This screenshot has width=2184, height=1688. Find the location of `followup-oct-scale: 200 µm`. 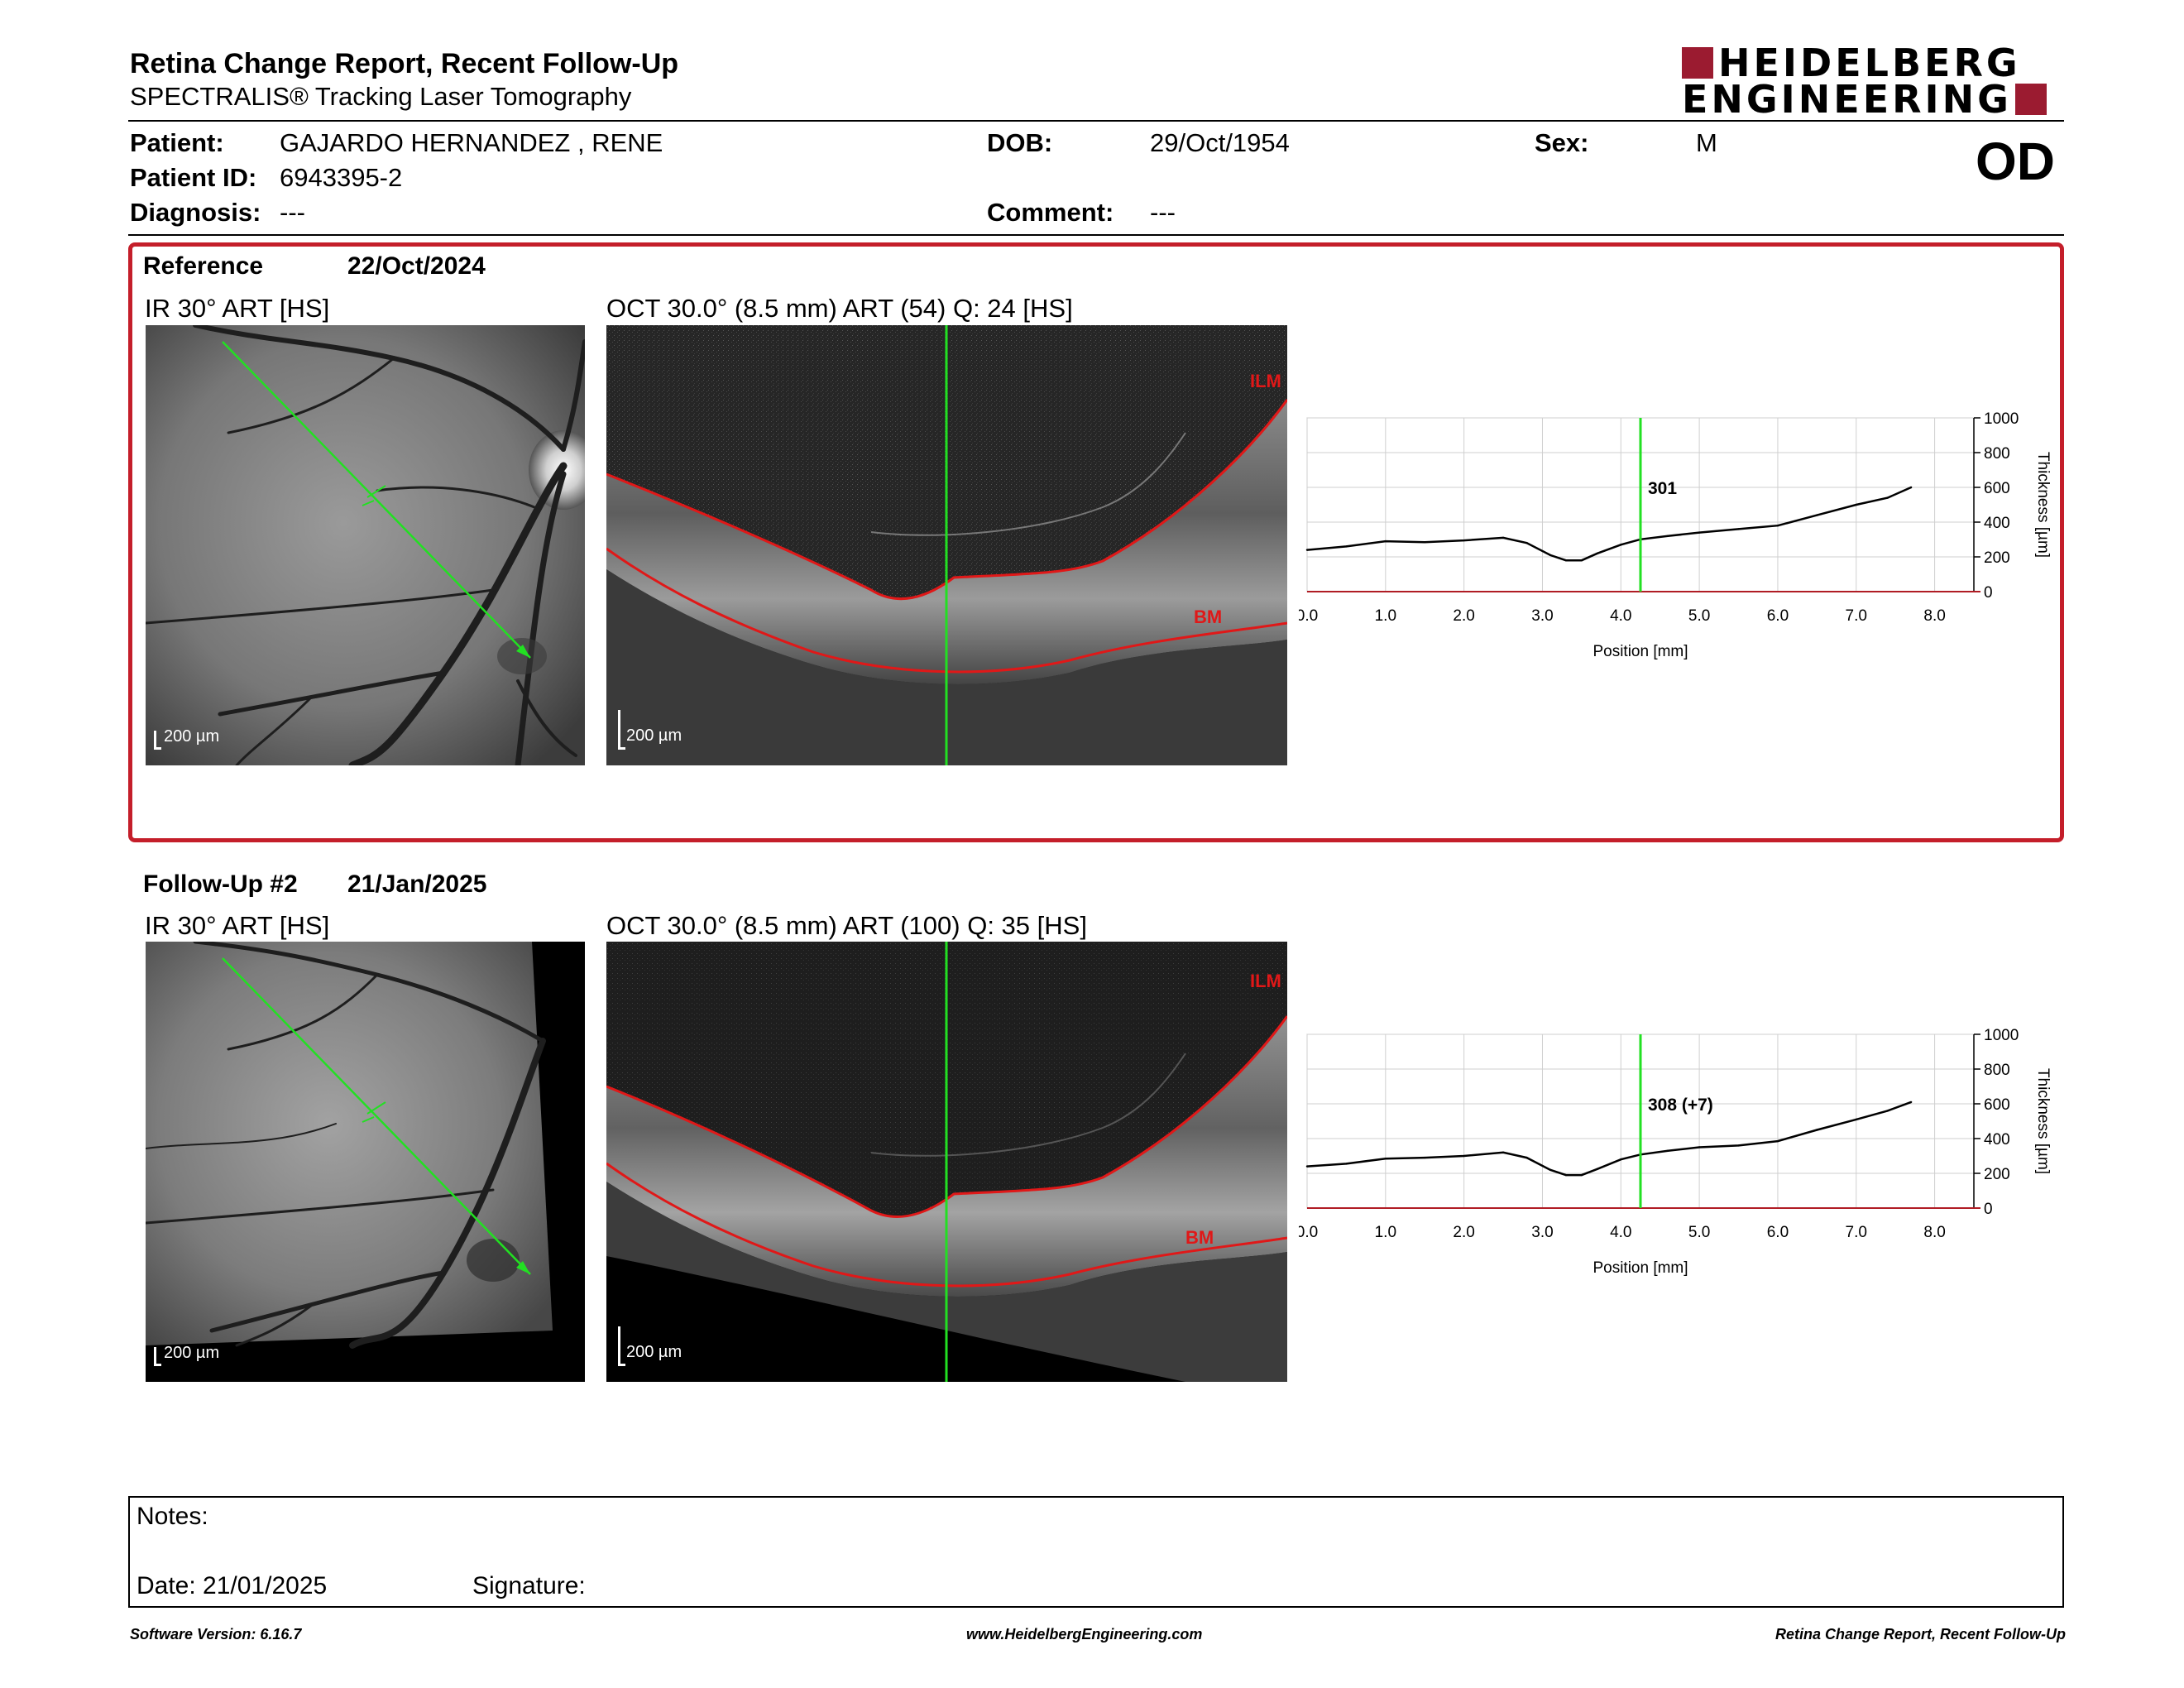

followup-oct-scale: 200 µm is located at coordinates (654, 1352).